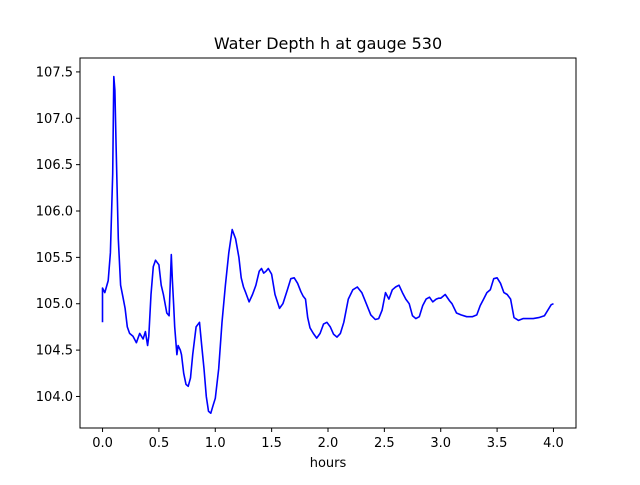 The width and height of the screenshot is (640, 485). What do you see at coordinates (54, 351) in the screenshot?
I see `y-tick-label: 104.5` at bounding box center [54, 351].